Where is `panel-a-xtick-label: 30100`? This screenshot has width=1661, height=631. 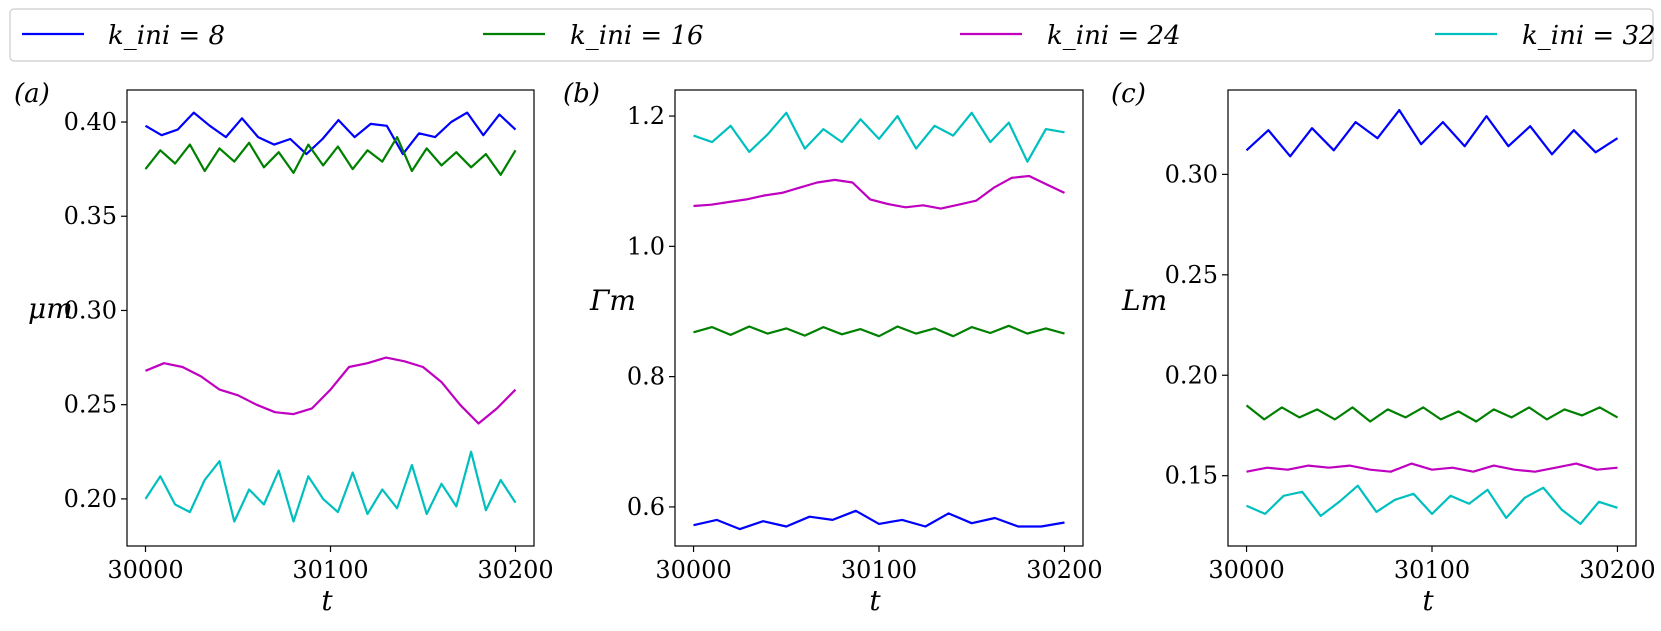 panel-a-xtick-label: 30100 is located at coordinates (330, 570).